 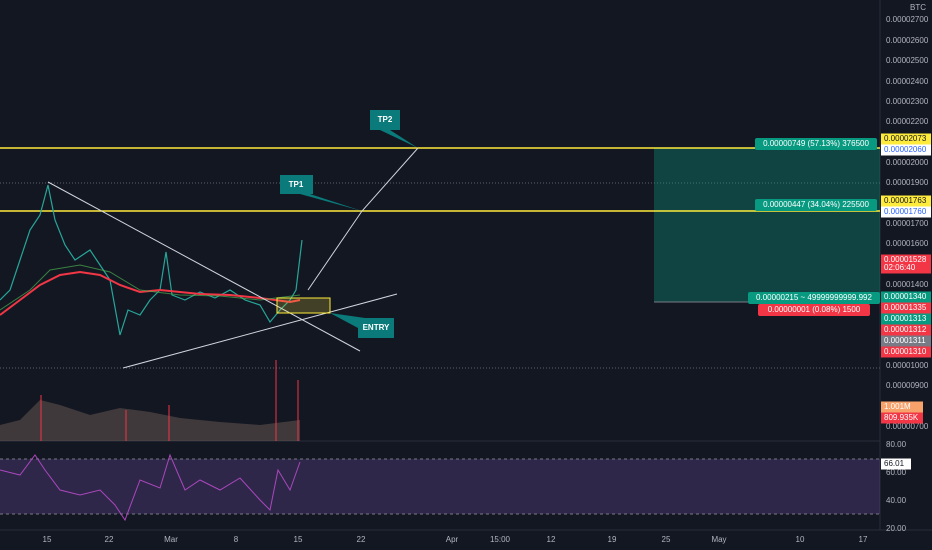 I want to click on badge: 0.00001312, so click(x=905, y=329).